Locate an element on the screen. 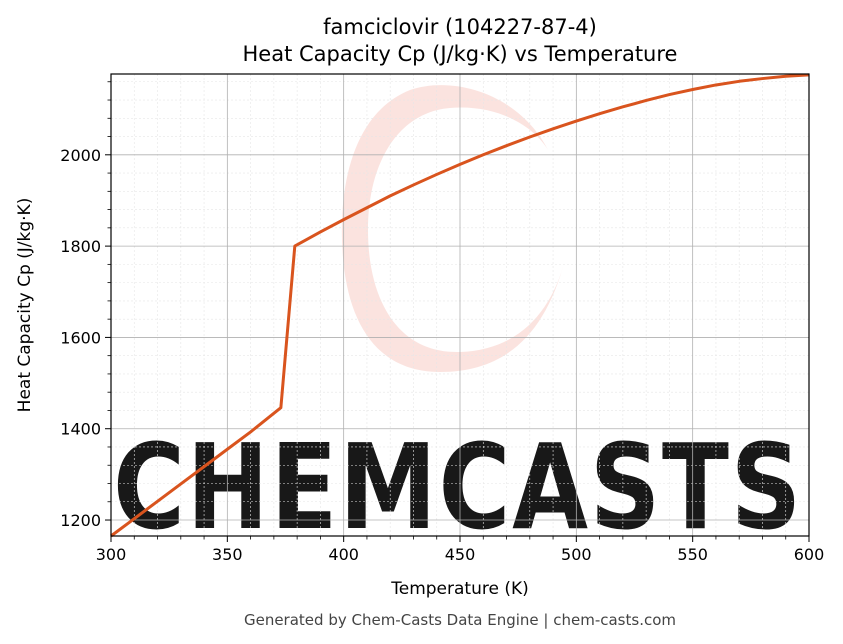  y-tick-label: 1600 is located at coordinates (80, 337).